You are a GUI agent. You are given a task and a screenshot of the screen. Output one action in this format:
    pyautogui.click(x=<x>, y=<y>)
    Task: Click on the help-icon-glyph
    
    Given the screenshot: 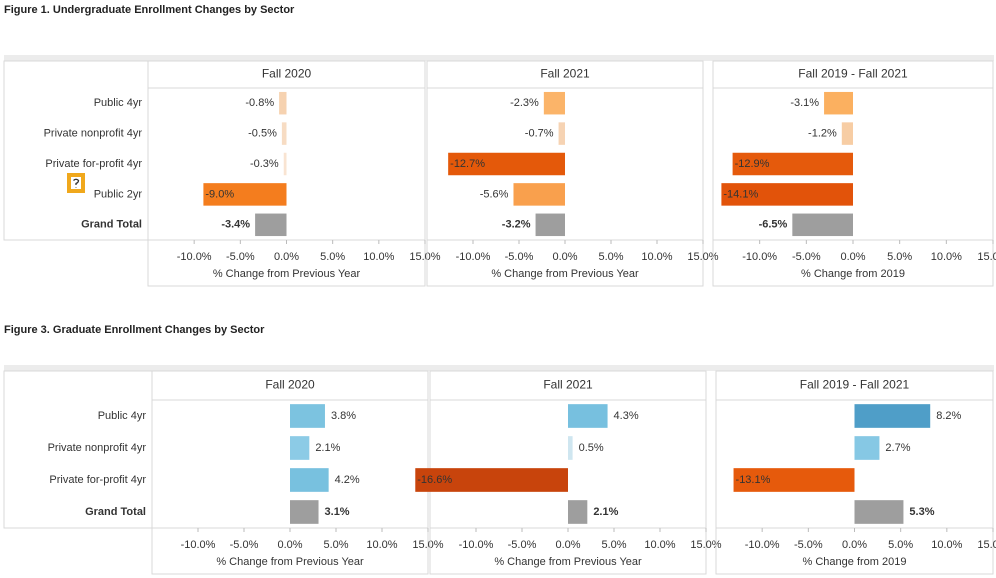 What is the action you would take?
    pyautogui.click(x=76, y=183)
    